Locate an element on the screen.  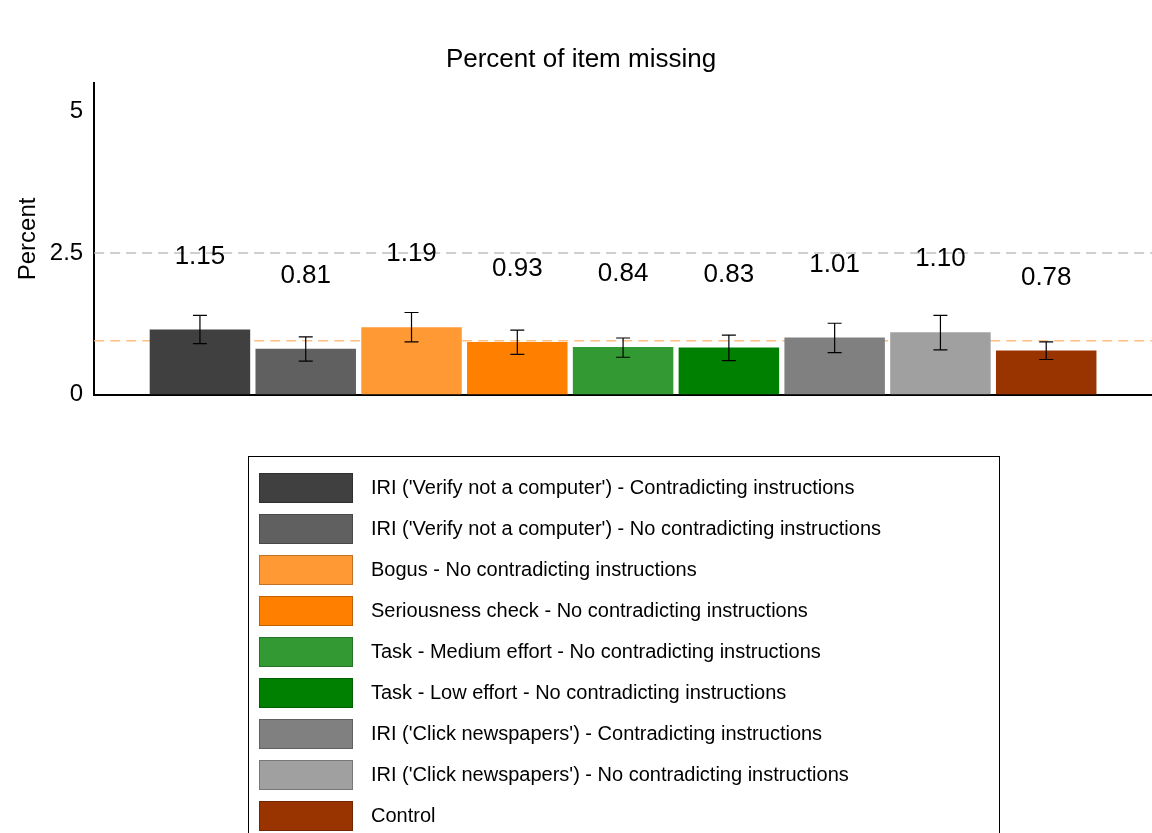
legend-label: IRI ('Verify not a computer') - No contradicting instructions is located at coordinates (626, 528).